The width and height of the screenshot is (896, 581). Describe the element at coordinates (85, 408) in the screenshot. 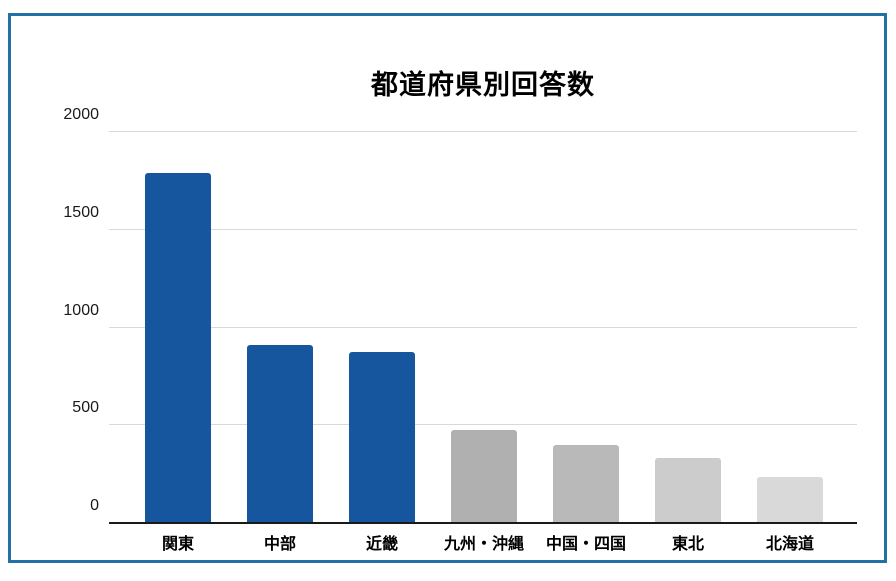

I see `y-tick-label-500: 500` at that location.